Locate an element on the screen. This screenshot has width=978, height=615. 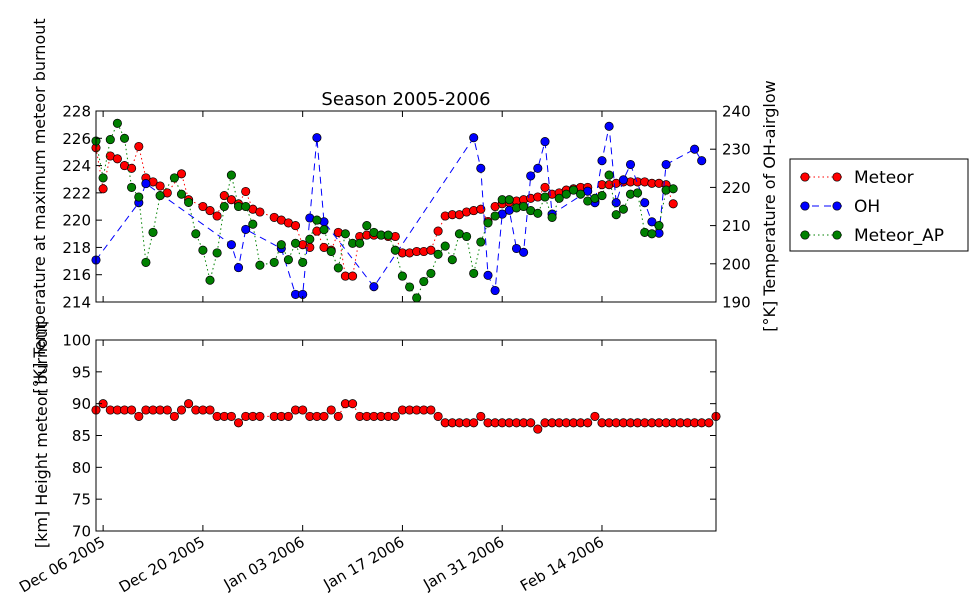
bottom-y-tick-label-85: 85 is located at coordinates (81, 436).